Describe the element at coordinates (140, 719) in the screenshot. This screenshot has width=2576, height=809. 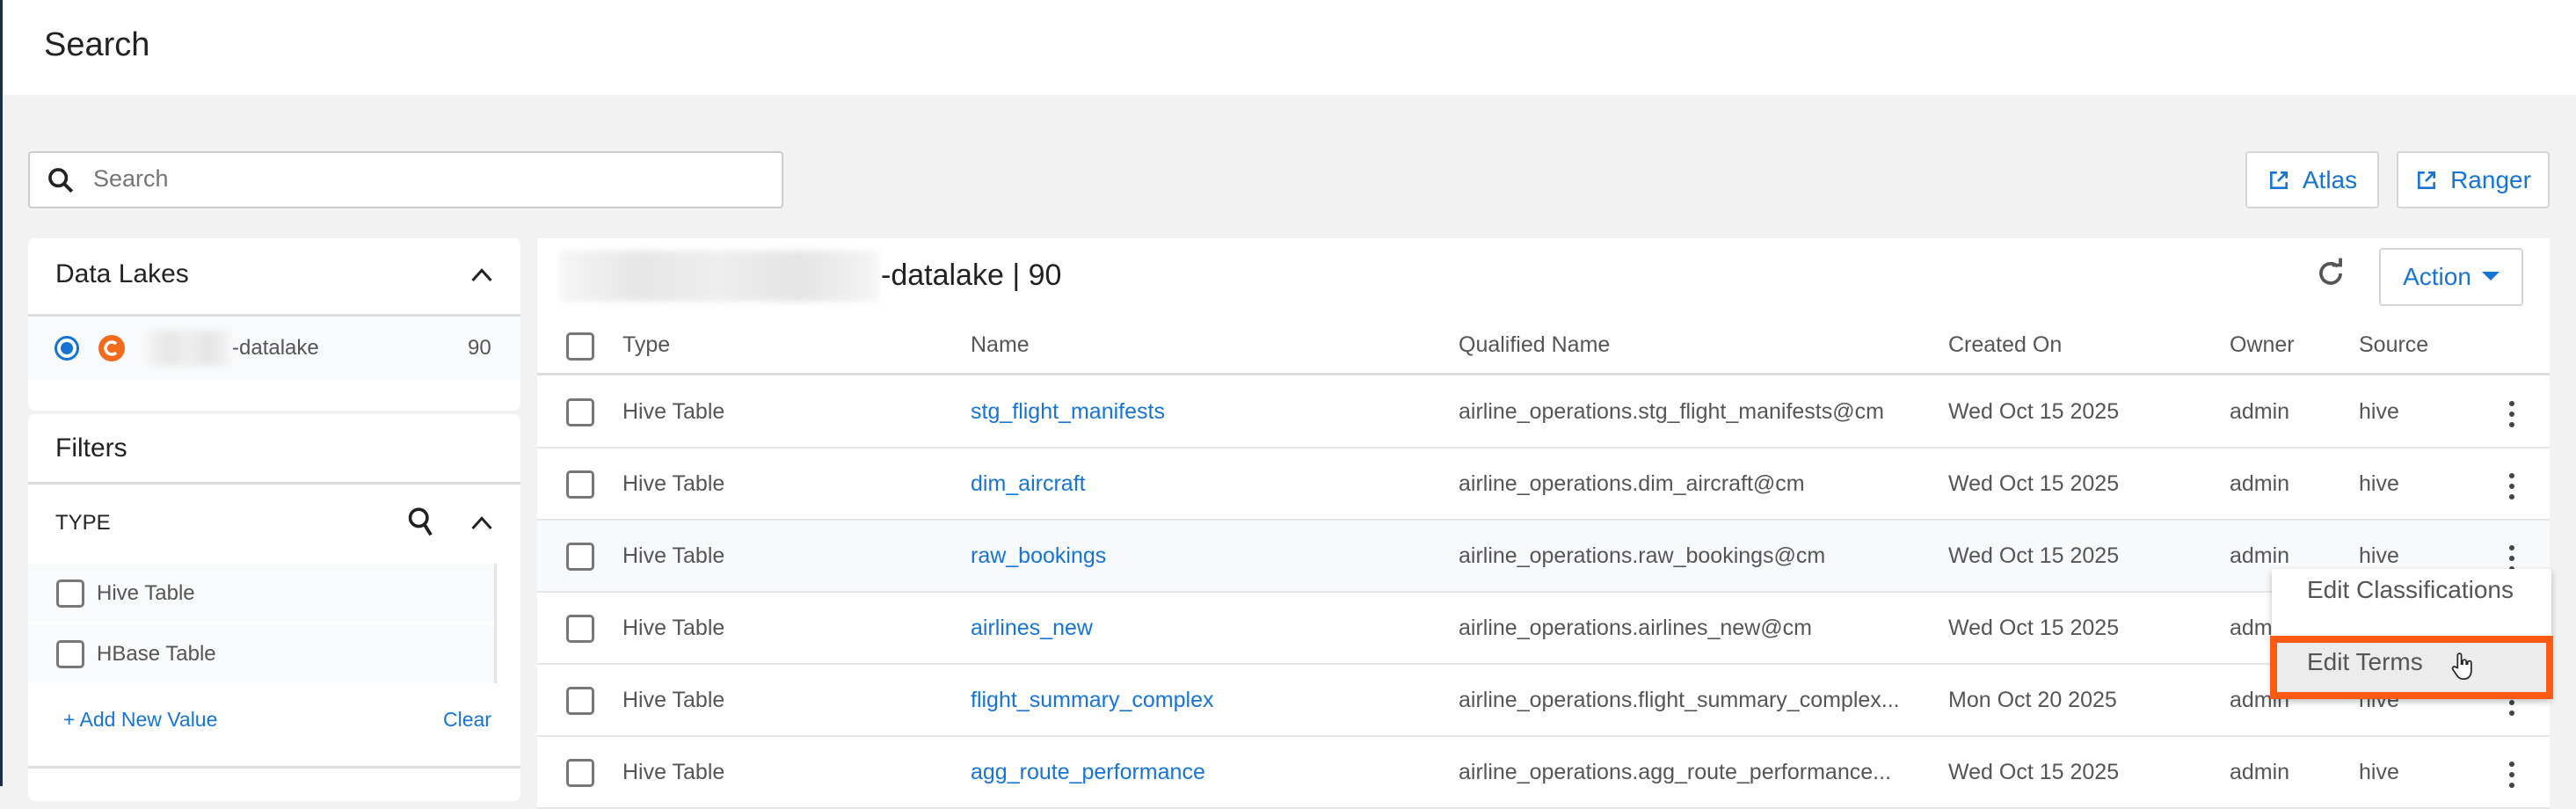
I see `add-new-value-link: + Add New Value` at that location.